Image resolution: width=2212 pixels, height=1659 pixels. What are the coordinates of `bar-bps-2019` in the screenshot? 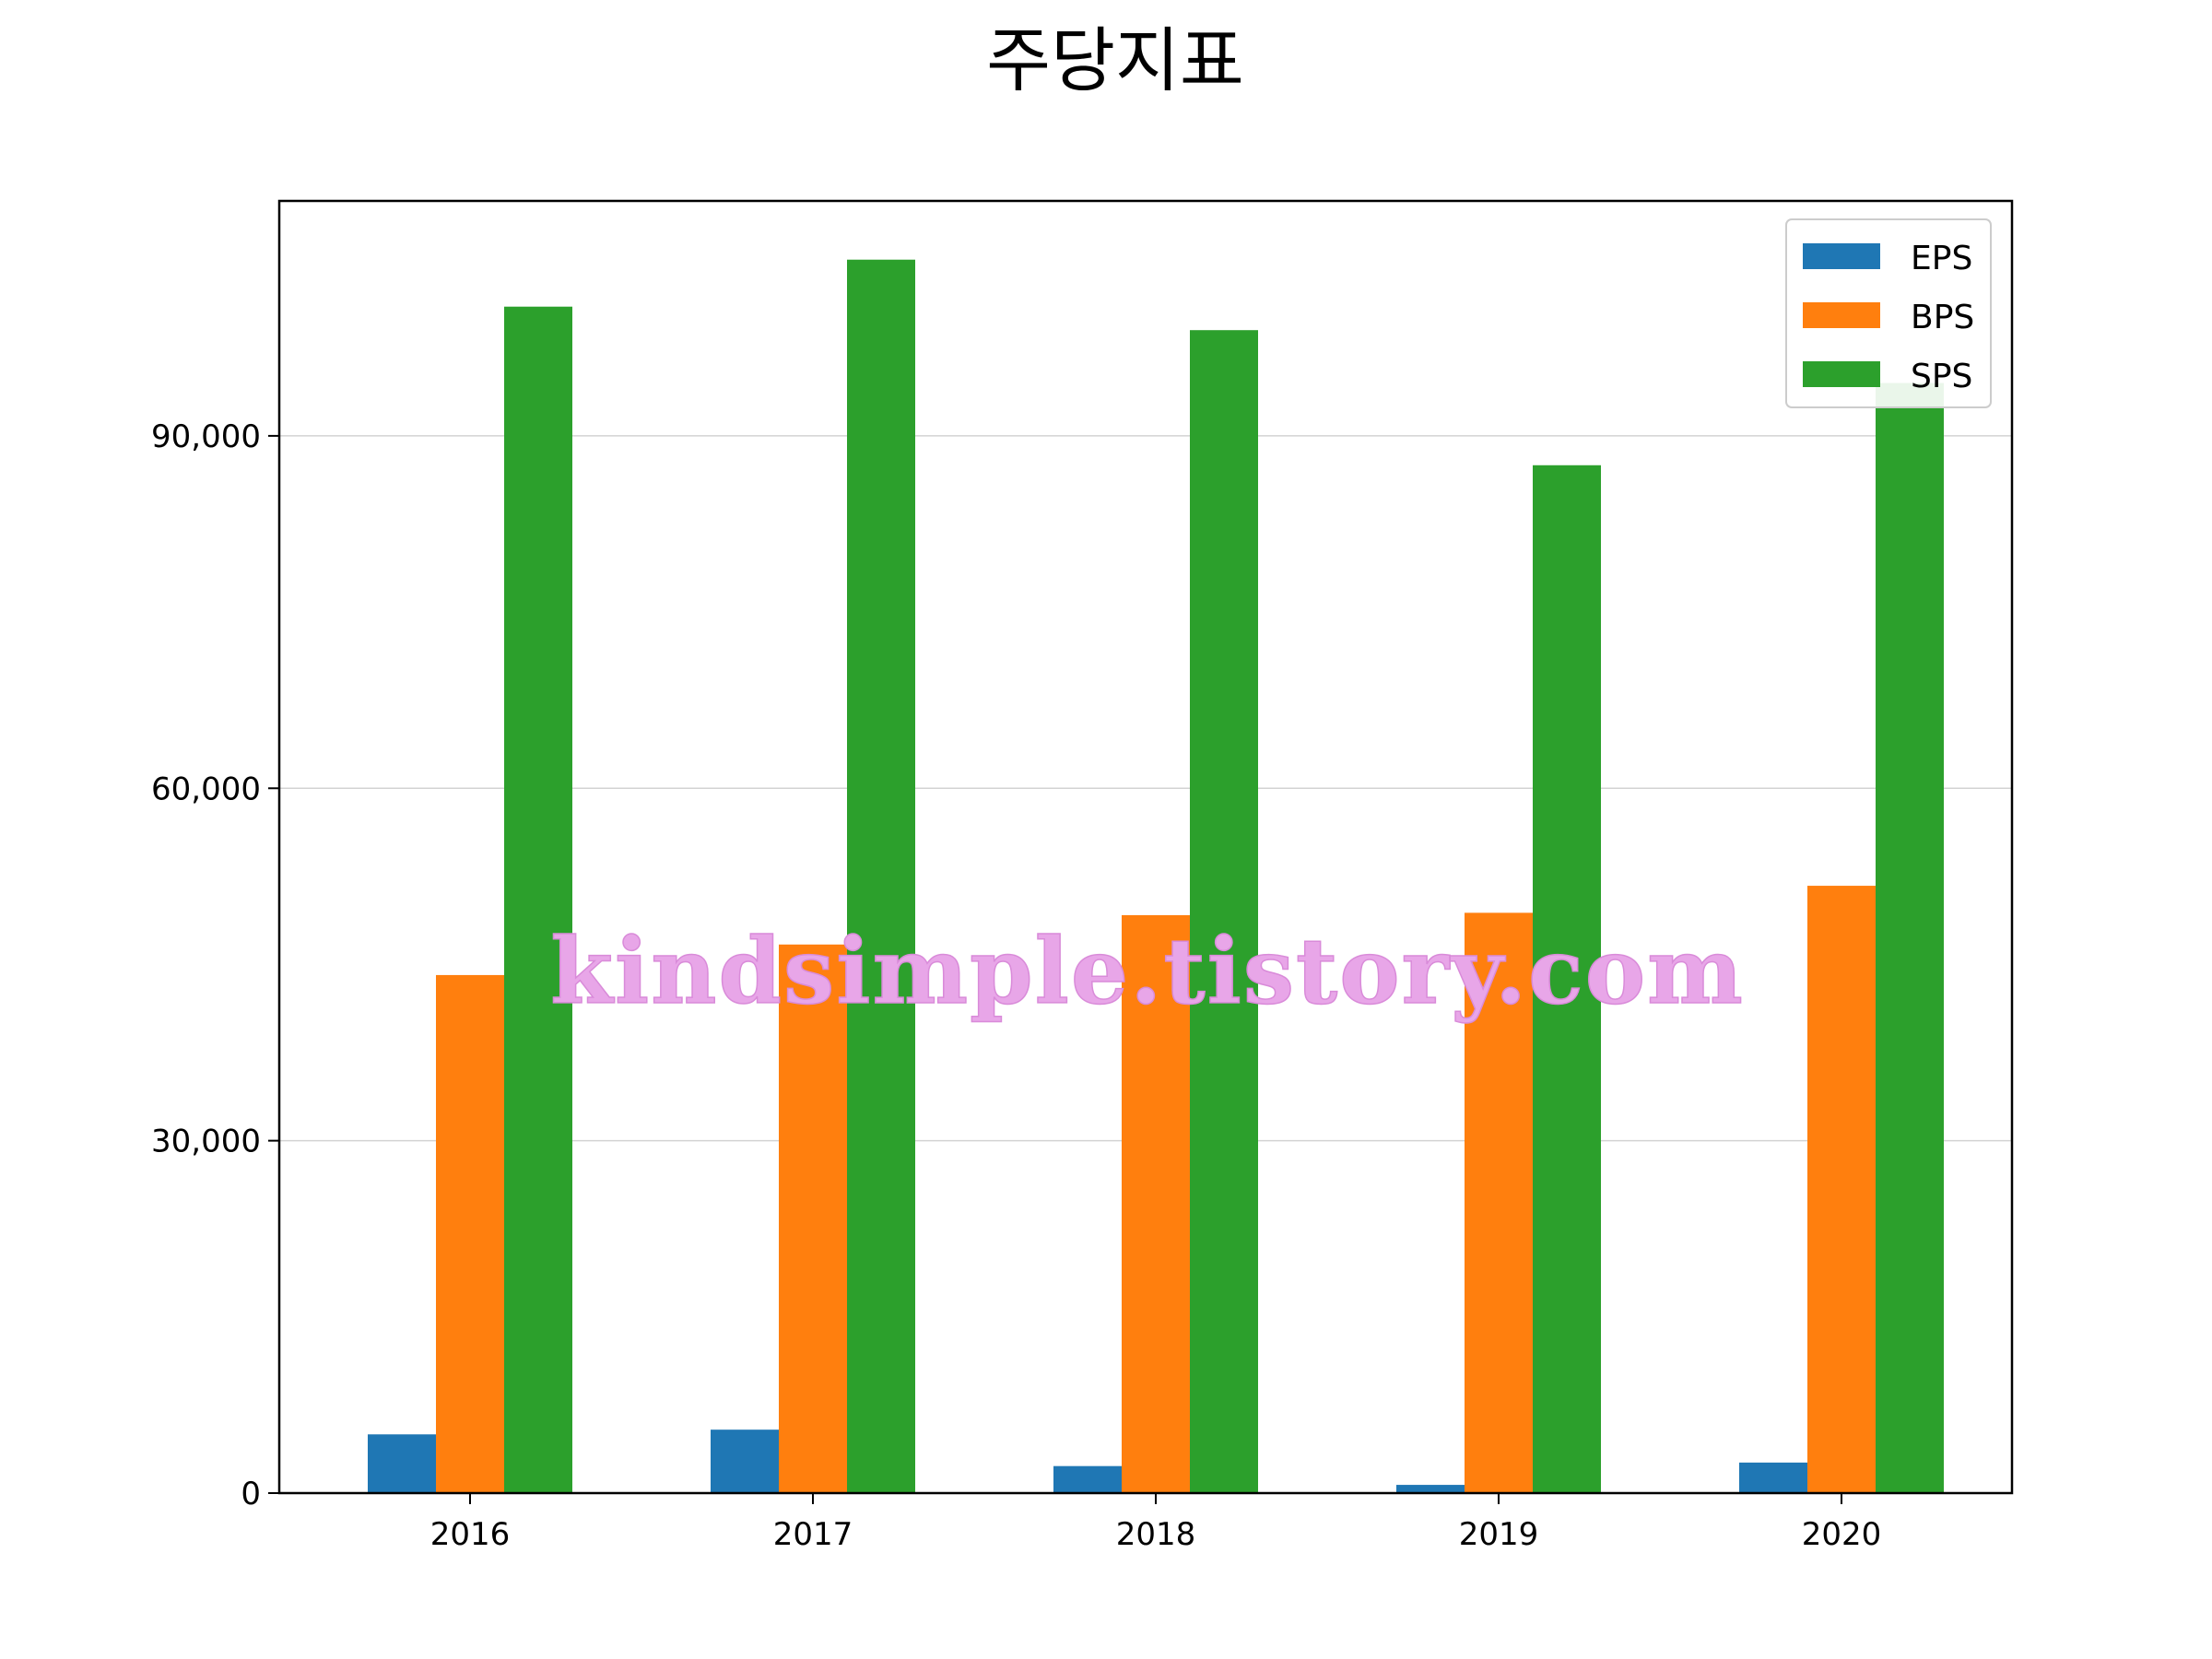 It's located at (1499, 1202).